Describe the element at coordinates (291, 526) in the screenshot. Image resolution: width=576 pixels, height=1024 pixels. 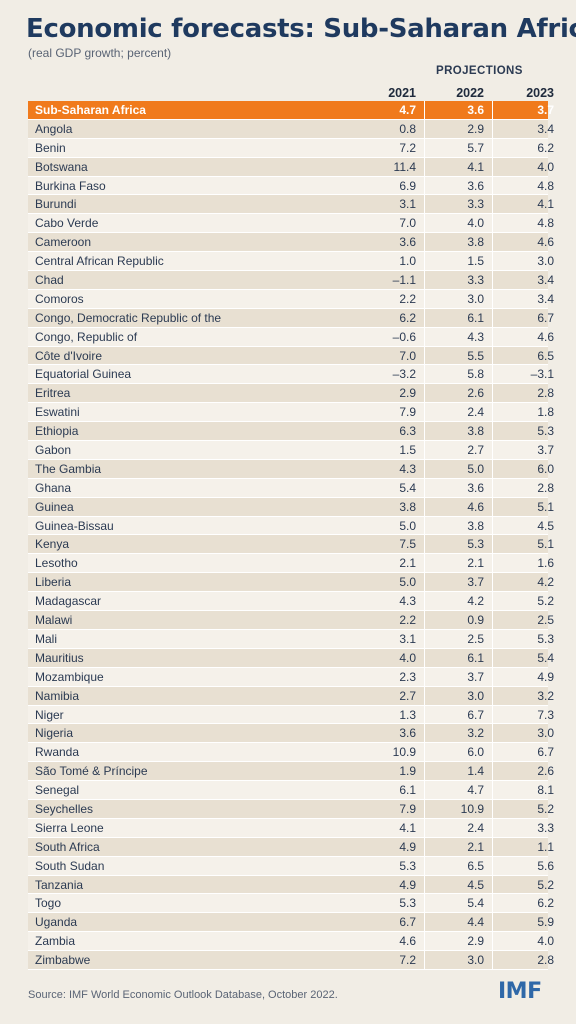
I see `table-row: Guinea-Bissau 5.0 3.8 4.5` at that location.